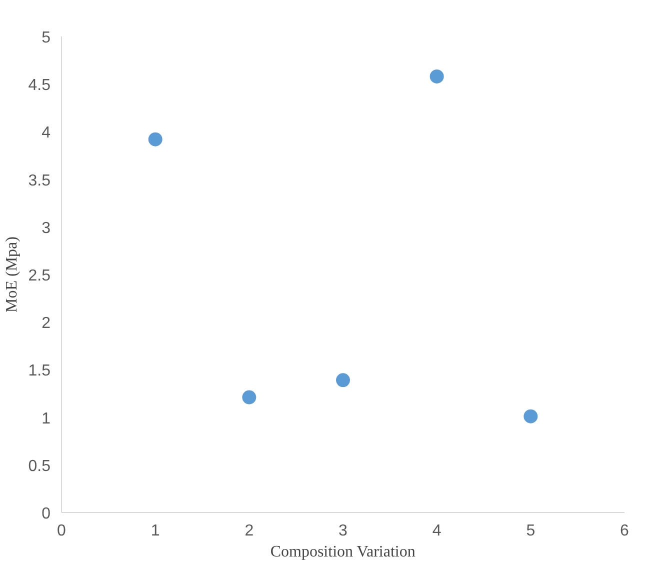 The height and width of the screenshot is (563, 662). Describe the element at coordinates (343, 531) in the screenshot. I see `x-tick-label: 3` at that location.